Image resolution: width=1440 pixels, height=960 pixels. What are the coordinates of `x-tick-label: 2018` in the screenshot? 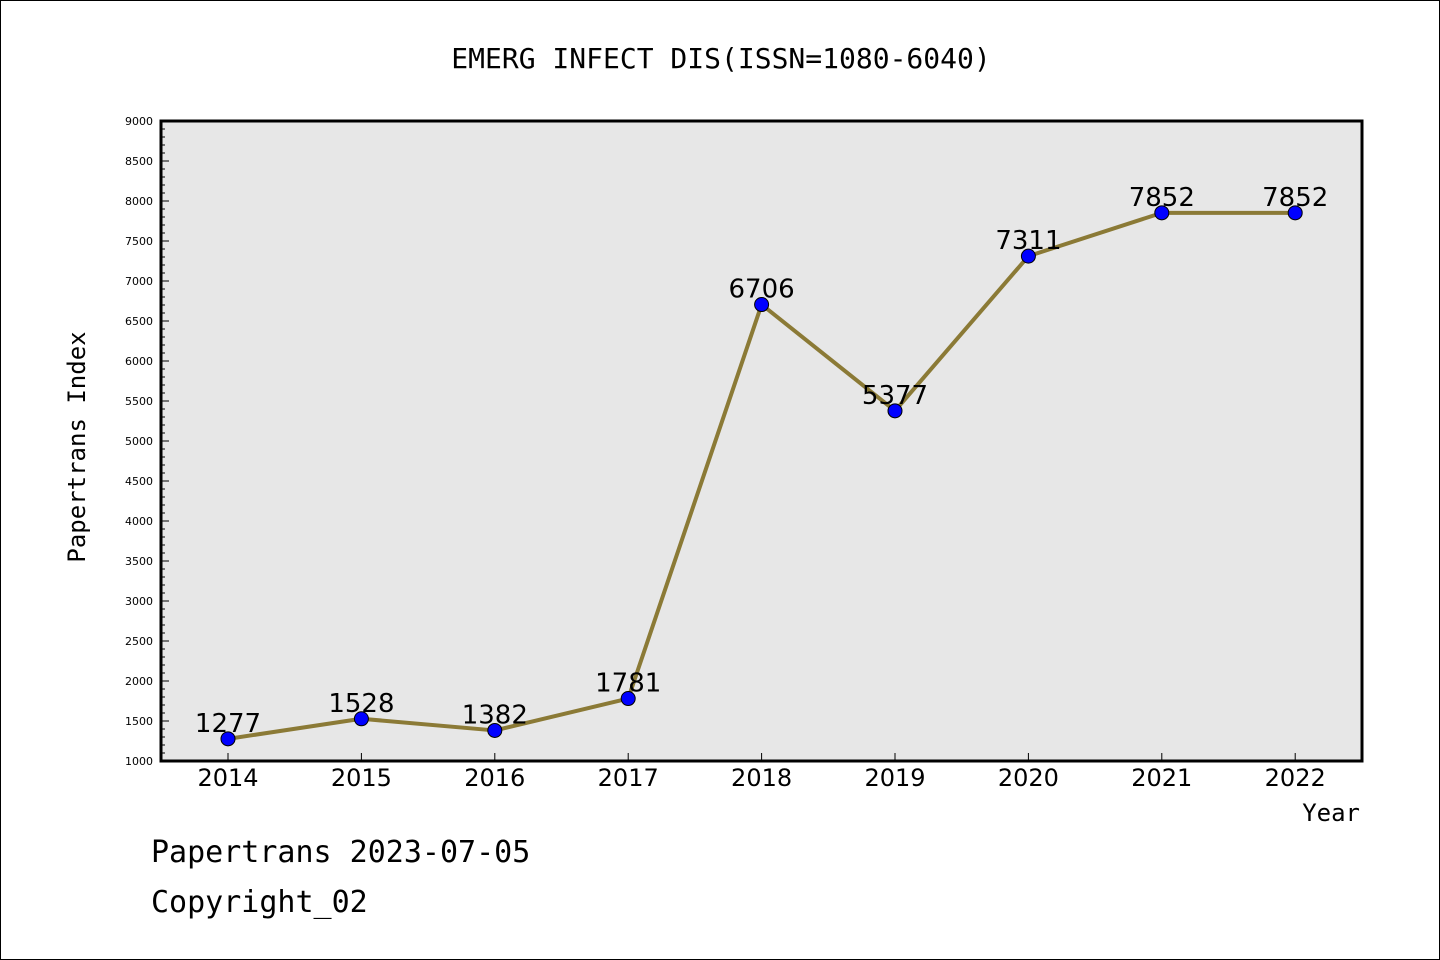 It's located at (761, 778).